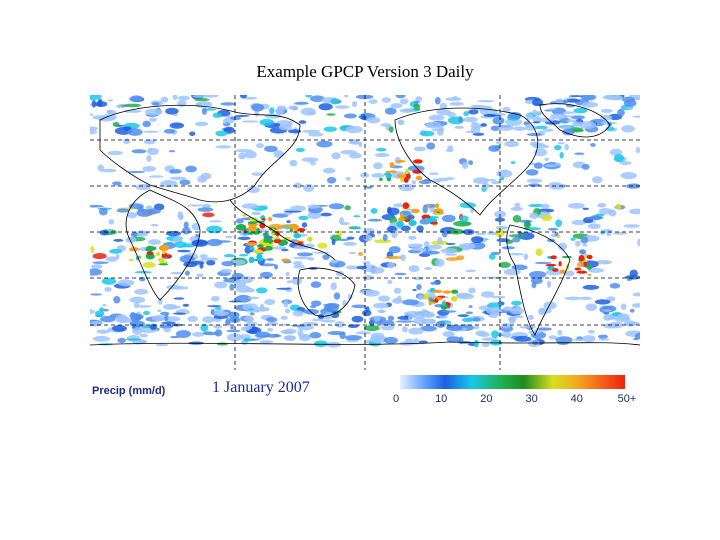 This screenshot has width=720, height=540. What do you see at coordinates (365, 71) in the screenshot?
I see `title: Example GPCP Version 3 Daily` at bounding box center [365, 71].